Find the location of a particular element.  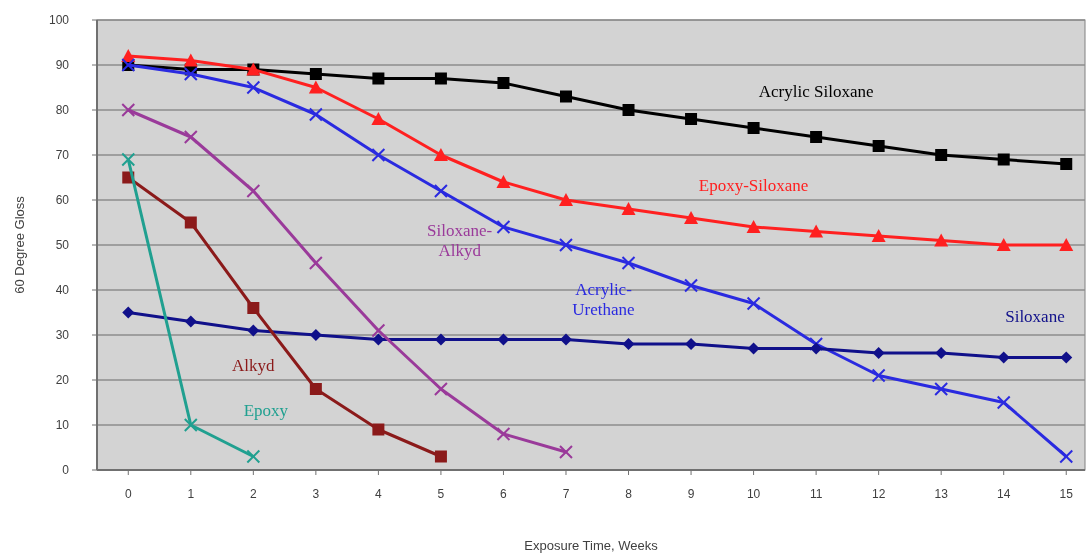

x-tick-label: 8 is located at coordinates (629, 494).